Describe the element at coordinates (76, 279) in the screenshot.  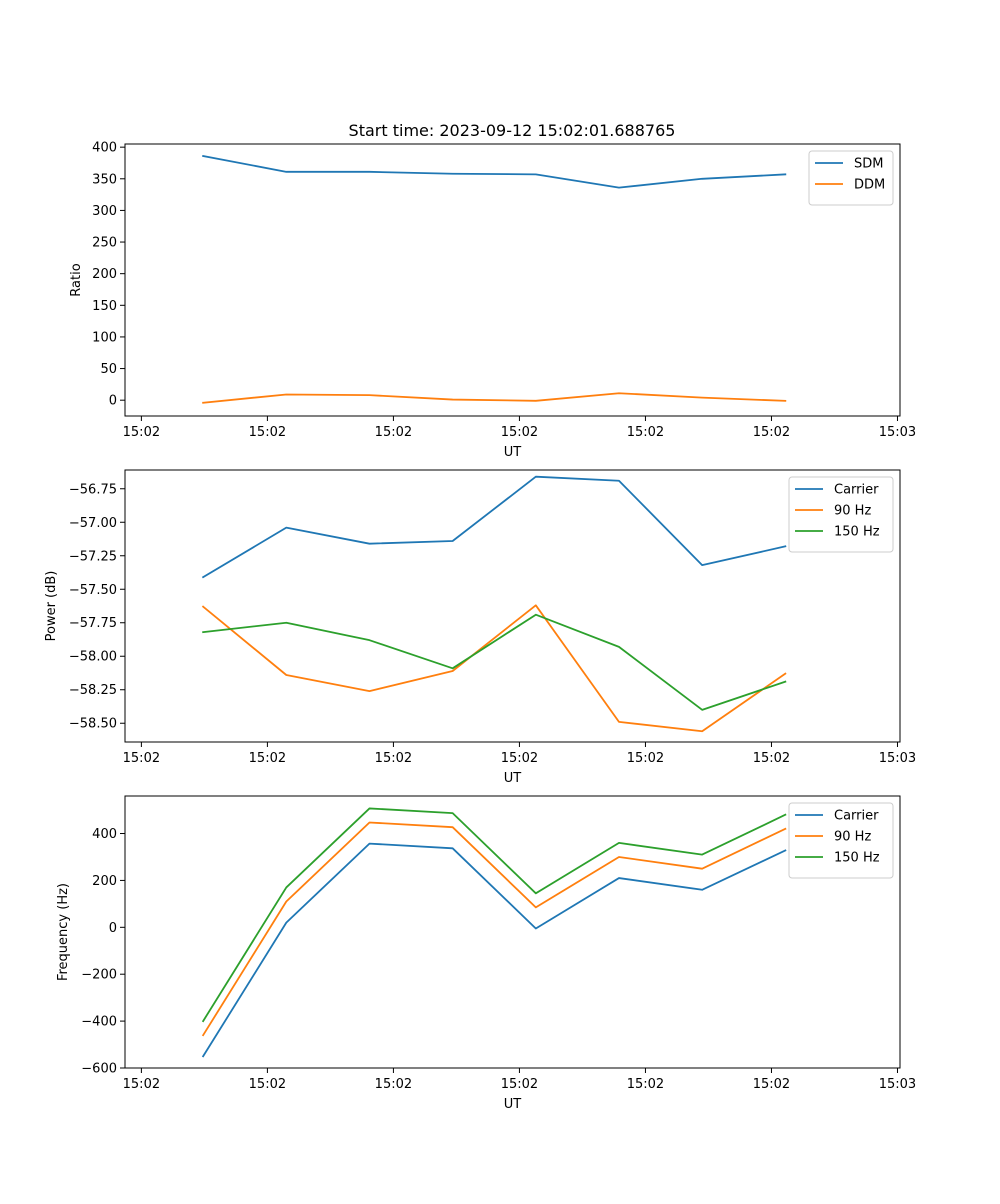
I see `y-axis-label: Ratio` at that location.